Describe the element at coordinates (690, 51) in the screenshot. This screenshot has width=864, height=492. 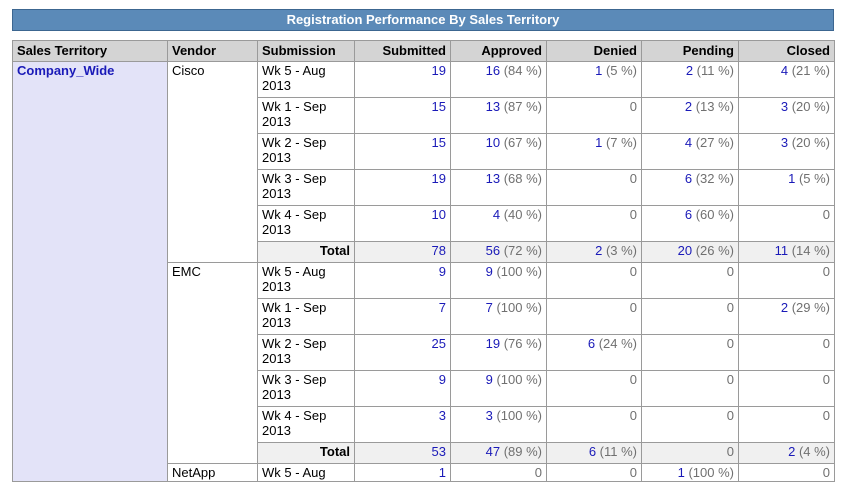
I see `col-header-pending: Pending` at that location.